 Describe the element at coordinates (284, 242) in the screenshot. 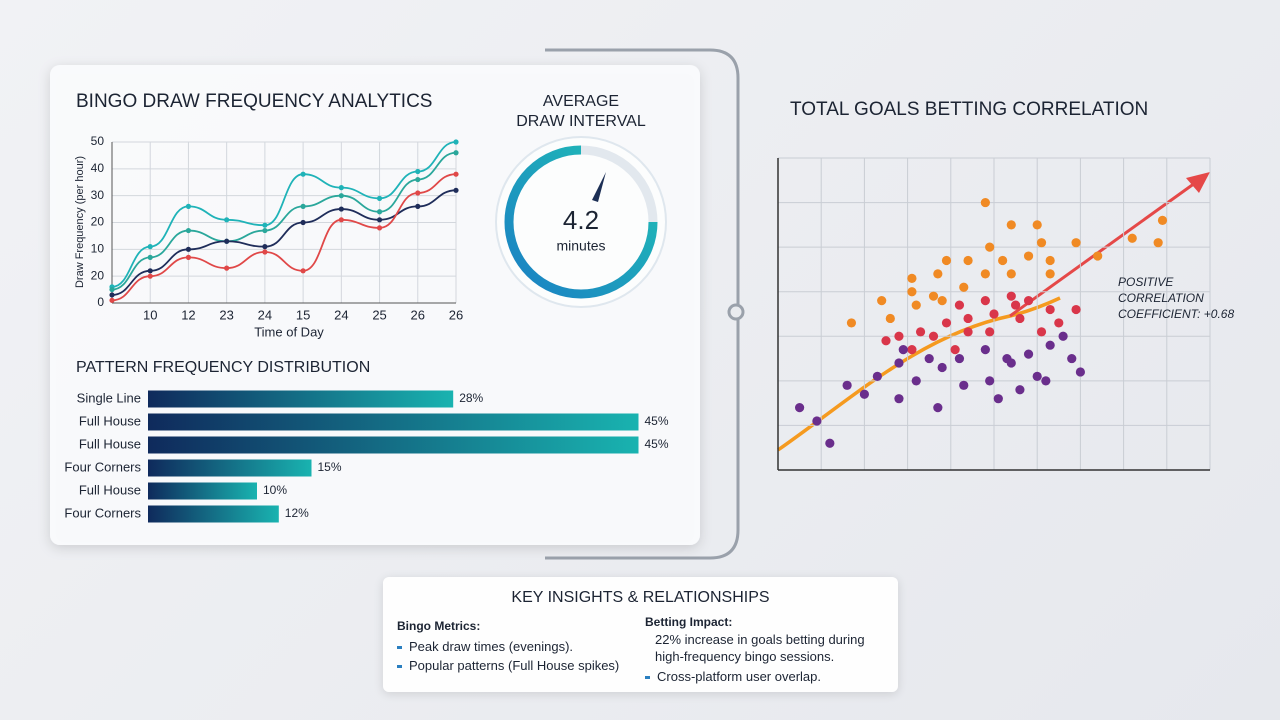

I see `series-line` at that location.